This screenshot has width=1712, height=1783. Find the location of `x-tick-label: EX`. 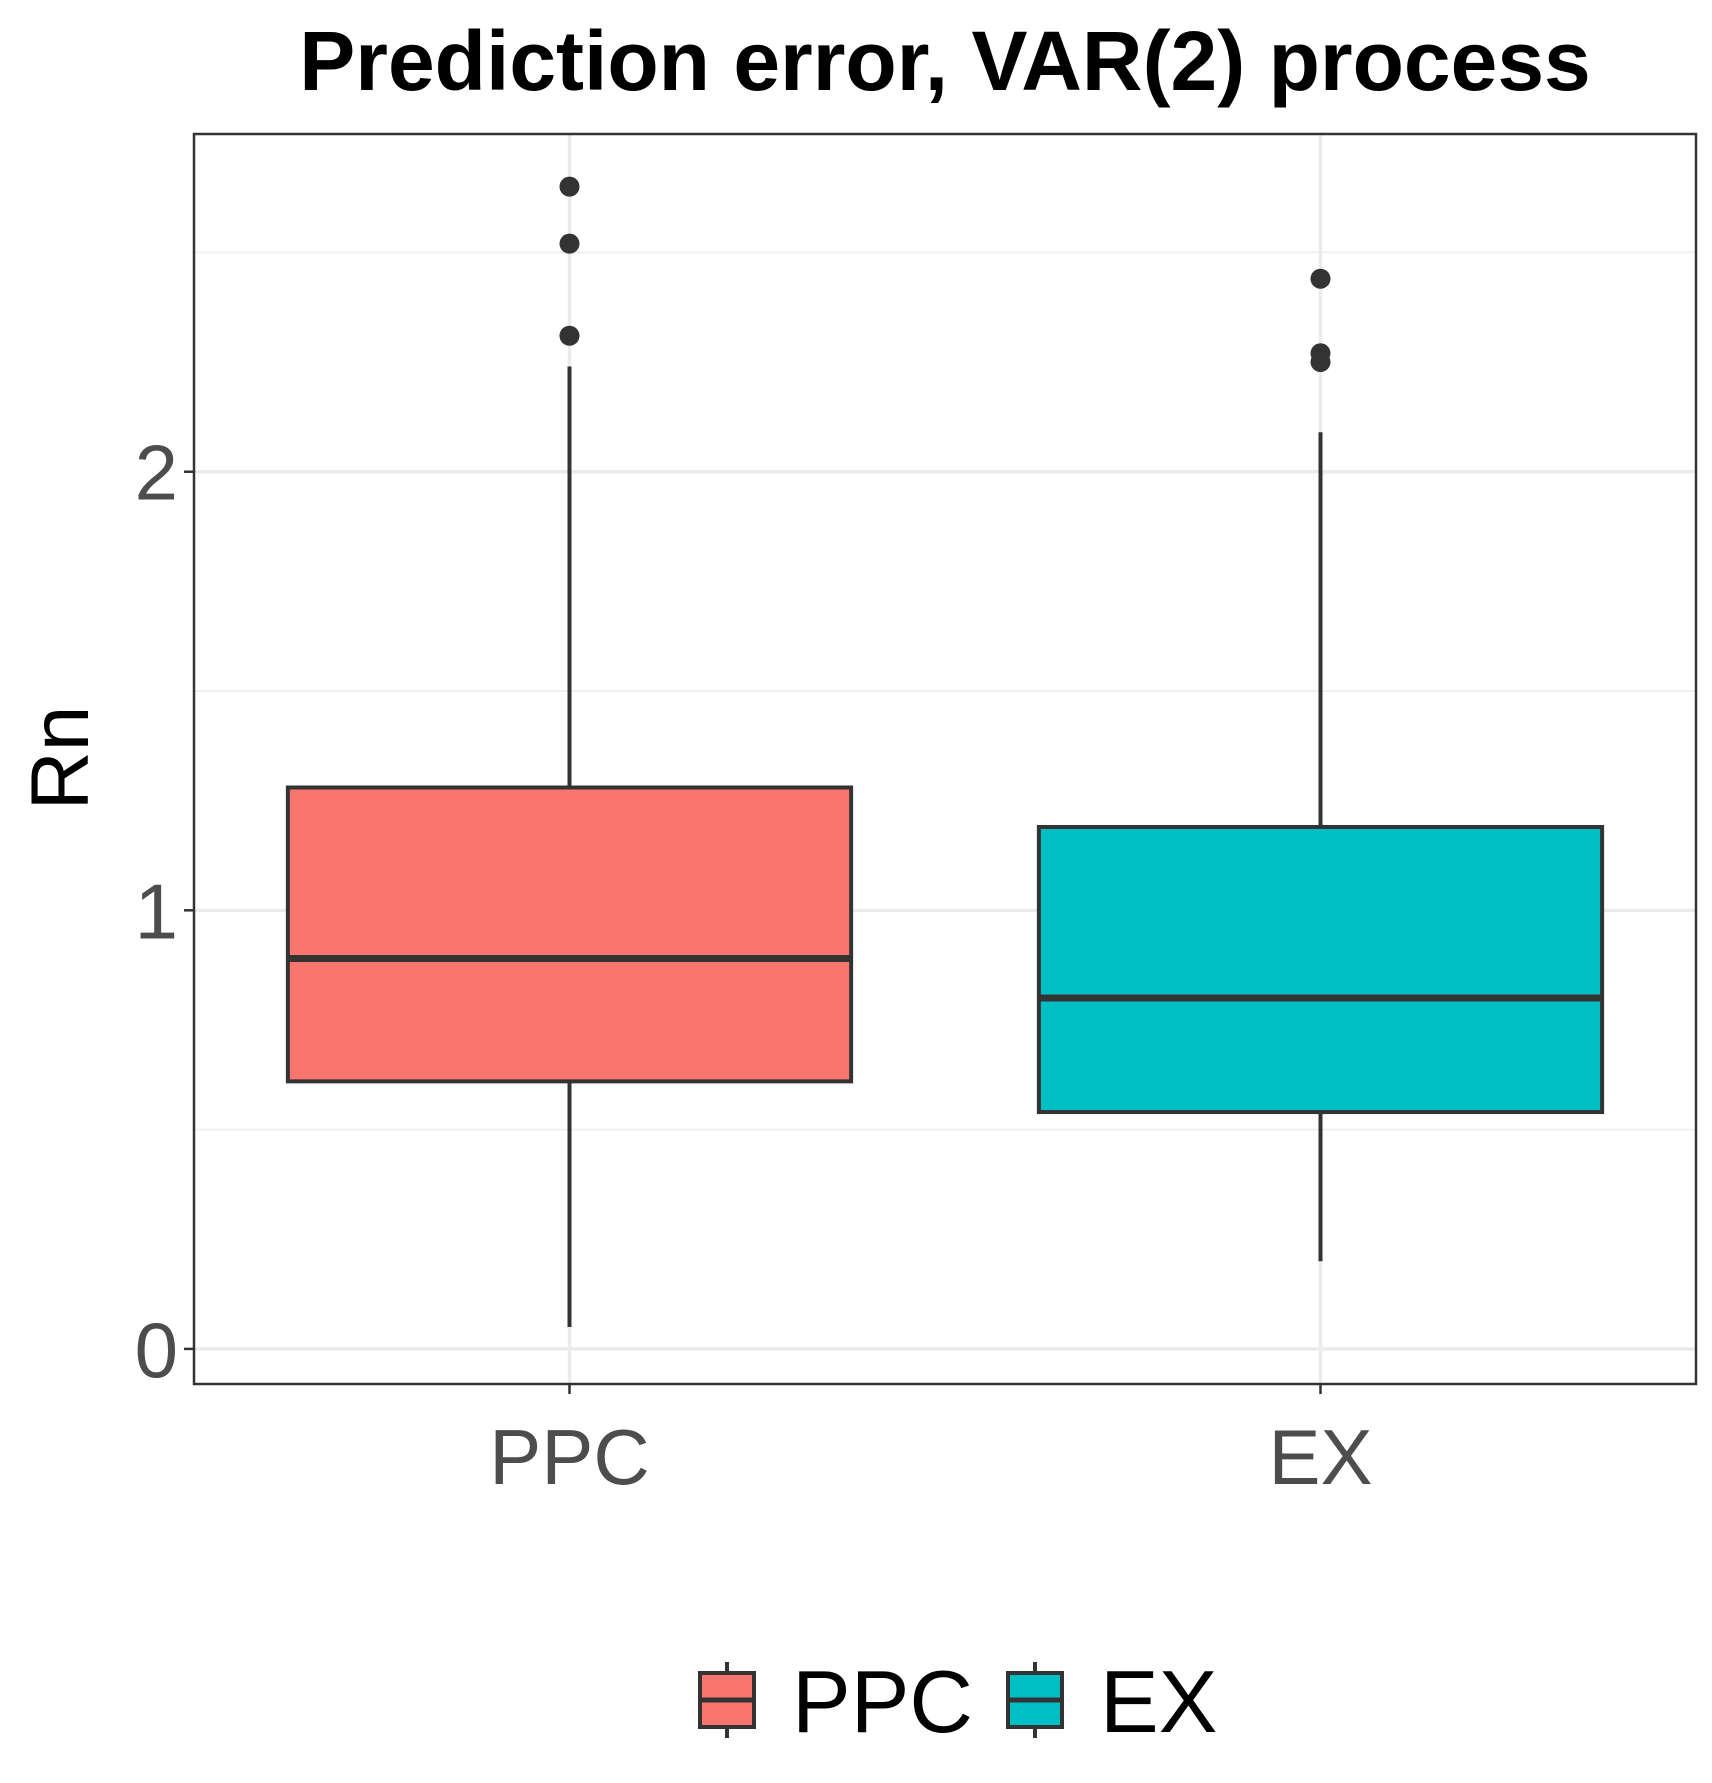

x-tick-label: EX is located at coordinates (1320, 1457).